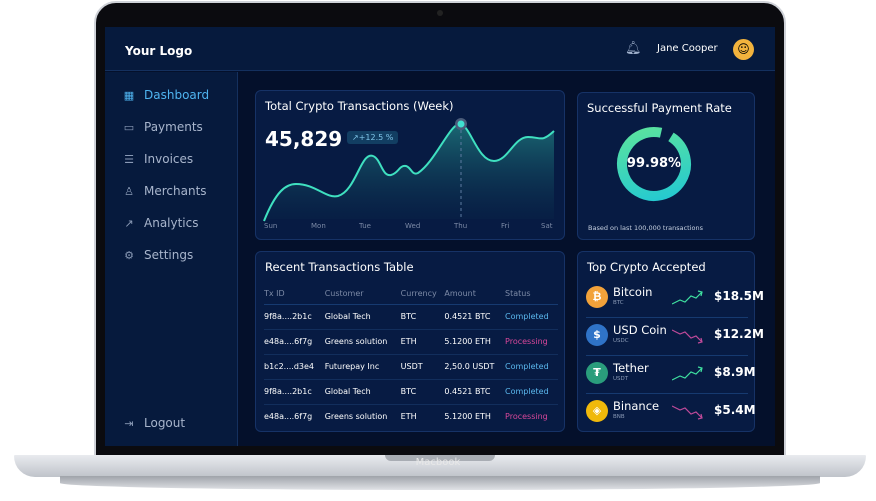 This screenshot has width=876, height=501. Describe the element at coordinates (631, 368) in the screenshot. I see `crypto-name: Tether` at that location.